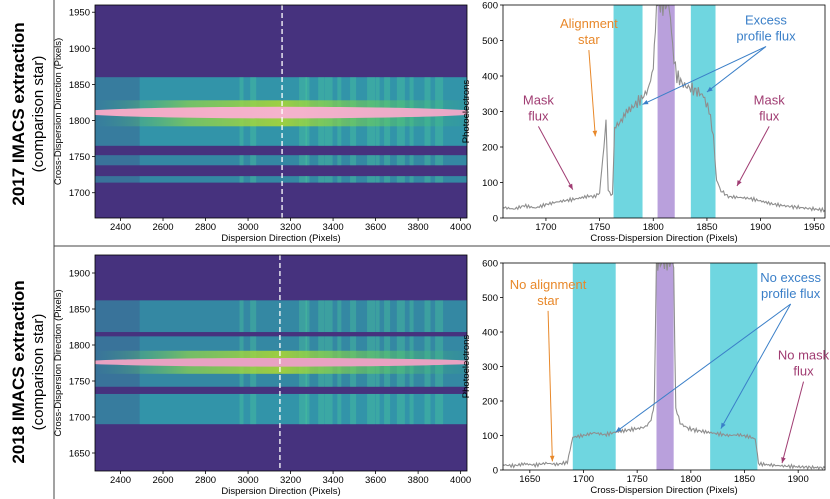 This screenshot has width=830, height=499. I want to click on x-tick-label: 2400, so click(120, 227).